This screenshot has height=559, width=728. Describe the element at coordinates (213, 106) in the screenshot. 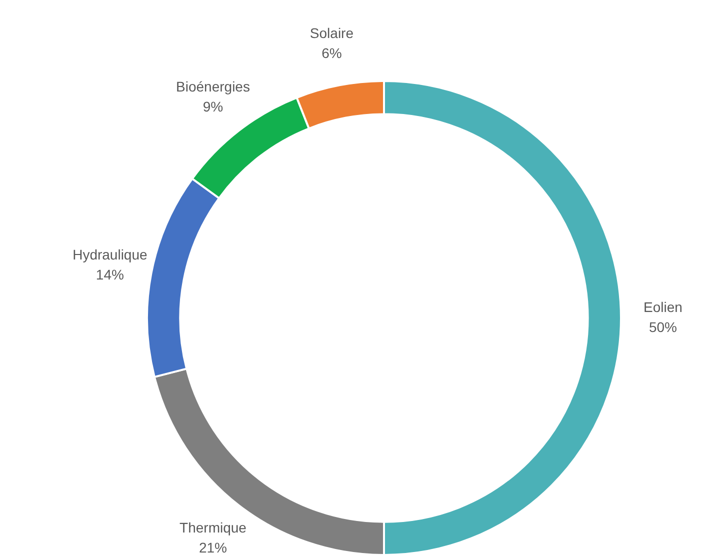

I see `data-label: 9%` at that location.